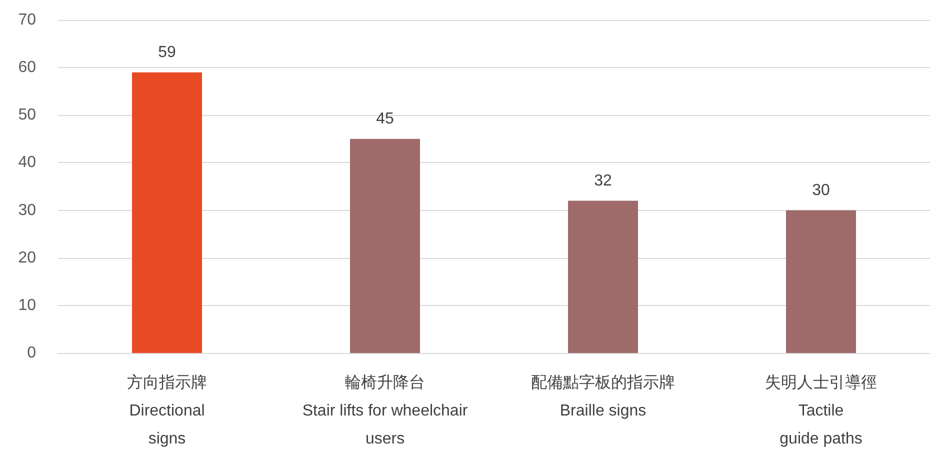 This screenshot has height=473, width=930. What do you see at coordinates (27, 257) in the screenshot?
I see `y-tick-label: 20` at bounding box center [27, 257].